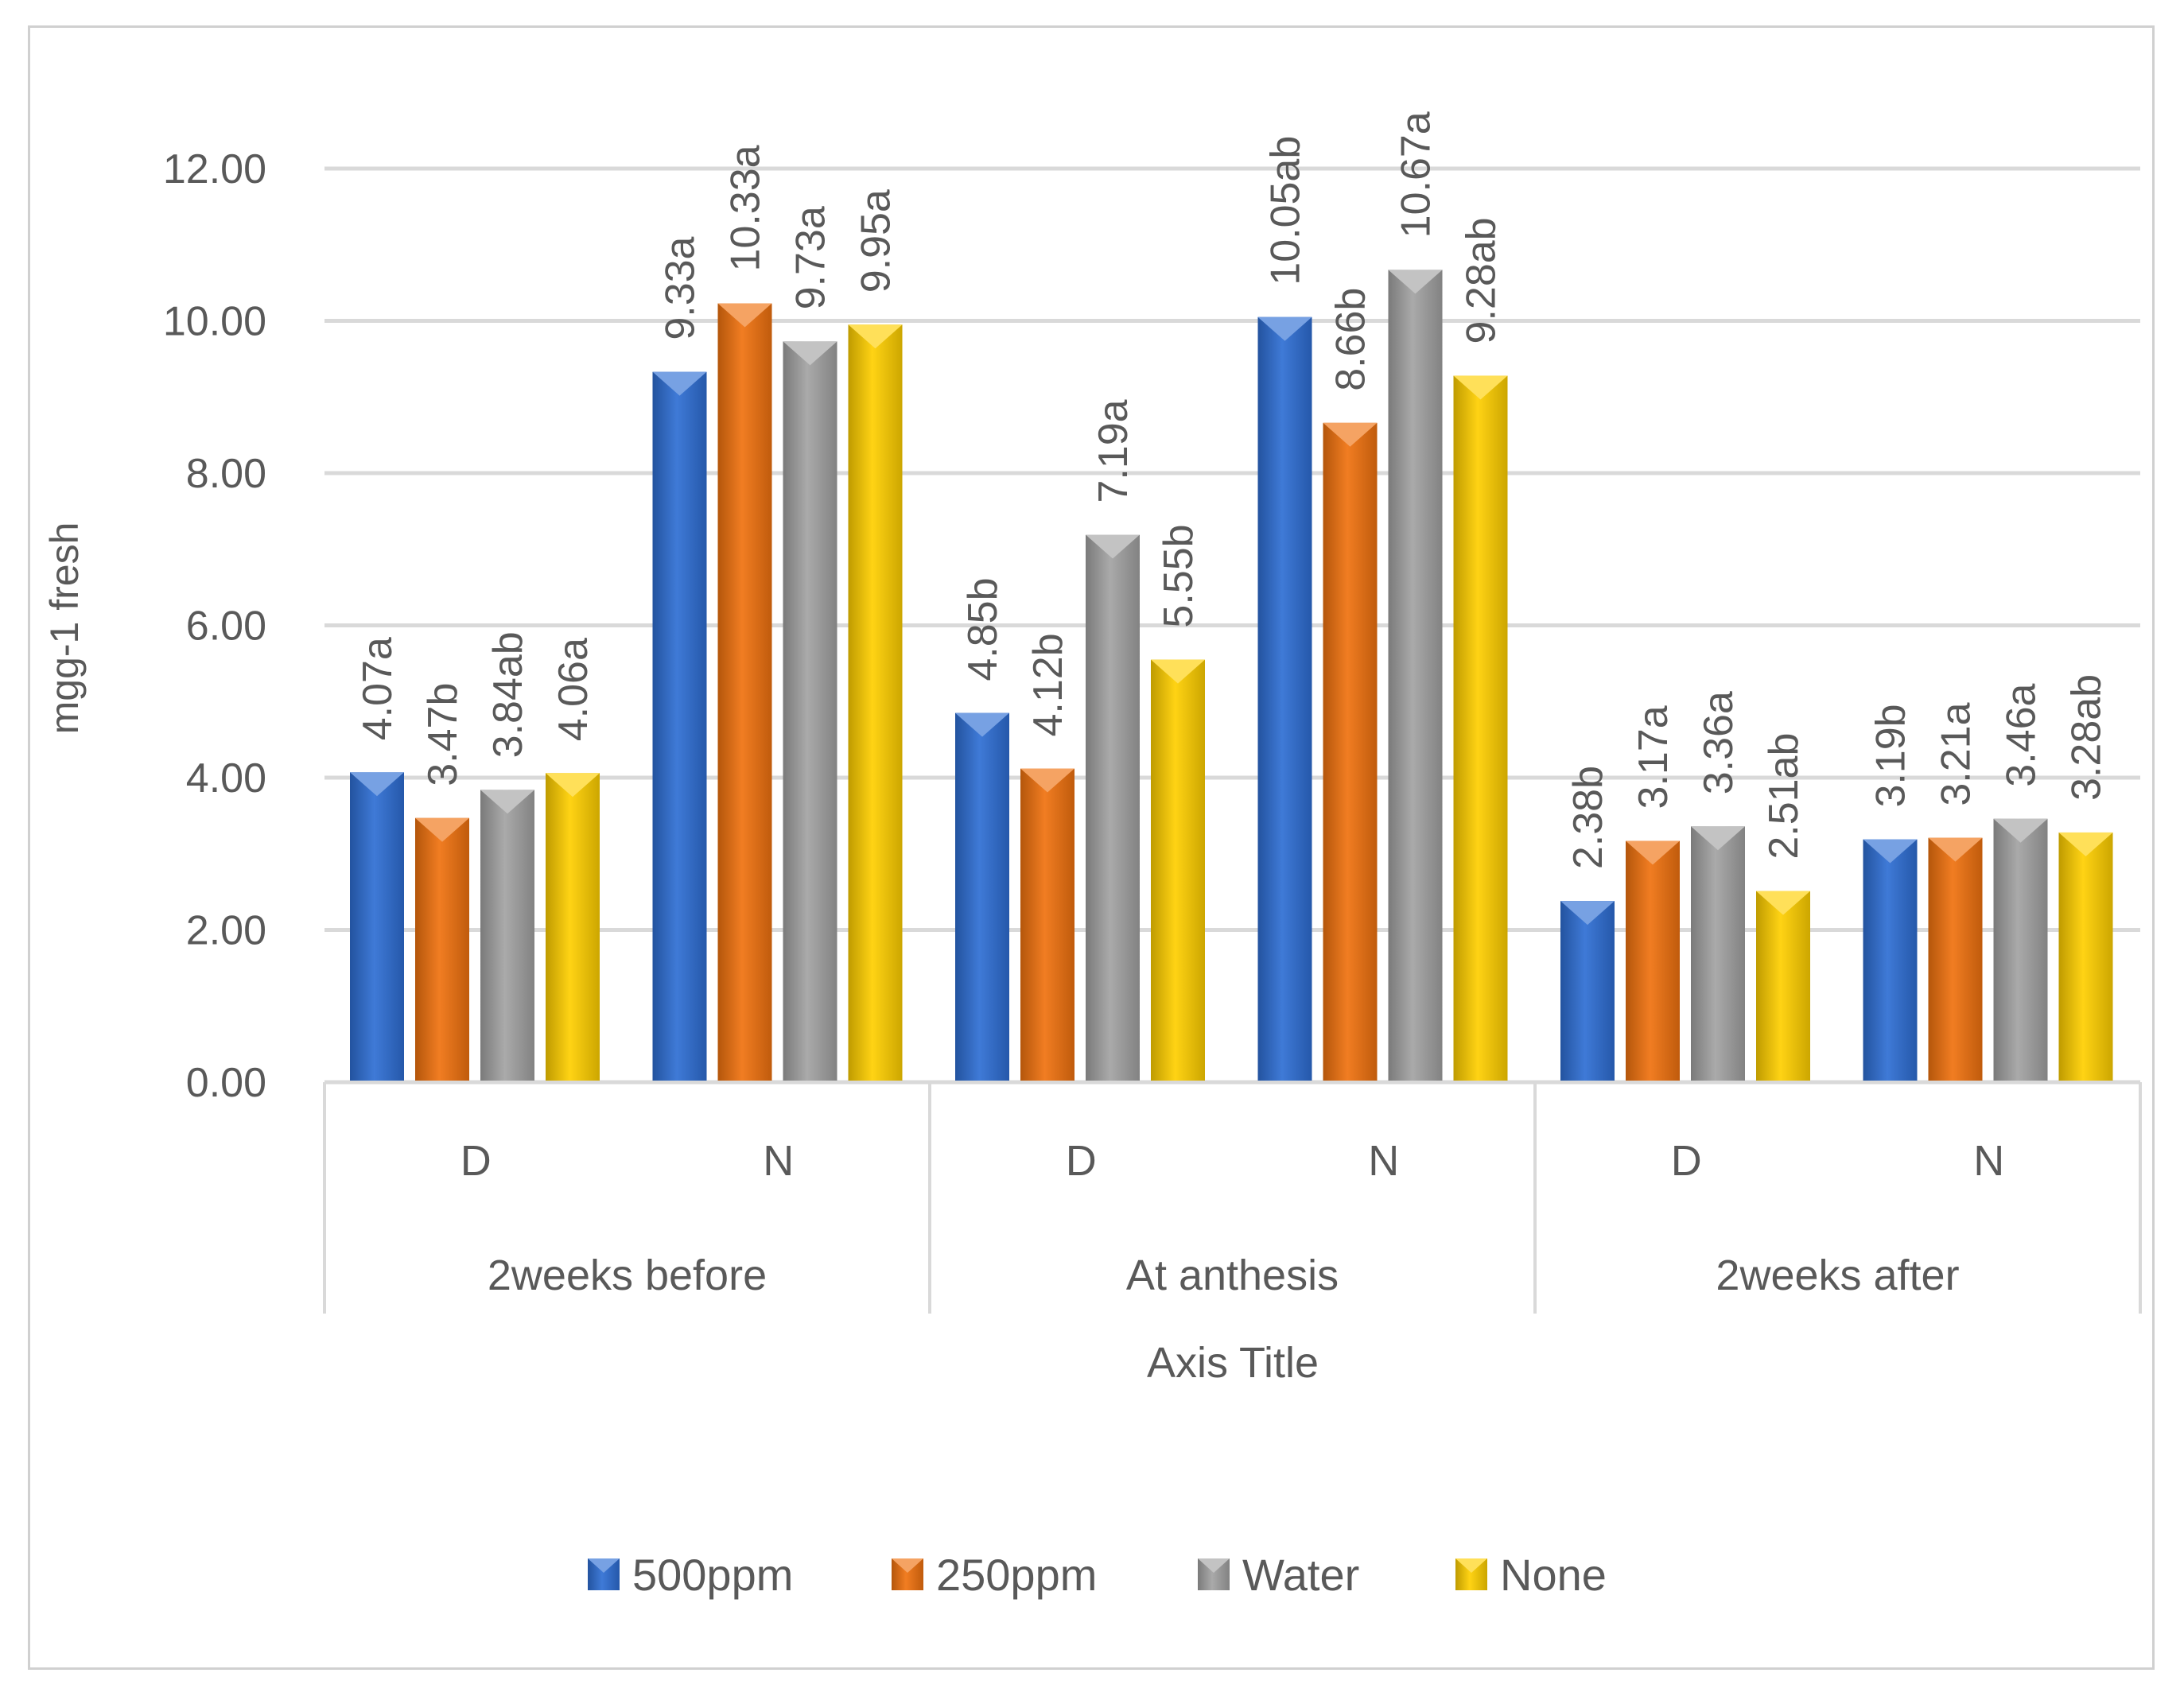  What do you see at coordinates (1351, 339) in the screenshot?
I see `data-label: 8.66b` at bounding box center [1351, 339].